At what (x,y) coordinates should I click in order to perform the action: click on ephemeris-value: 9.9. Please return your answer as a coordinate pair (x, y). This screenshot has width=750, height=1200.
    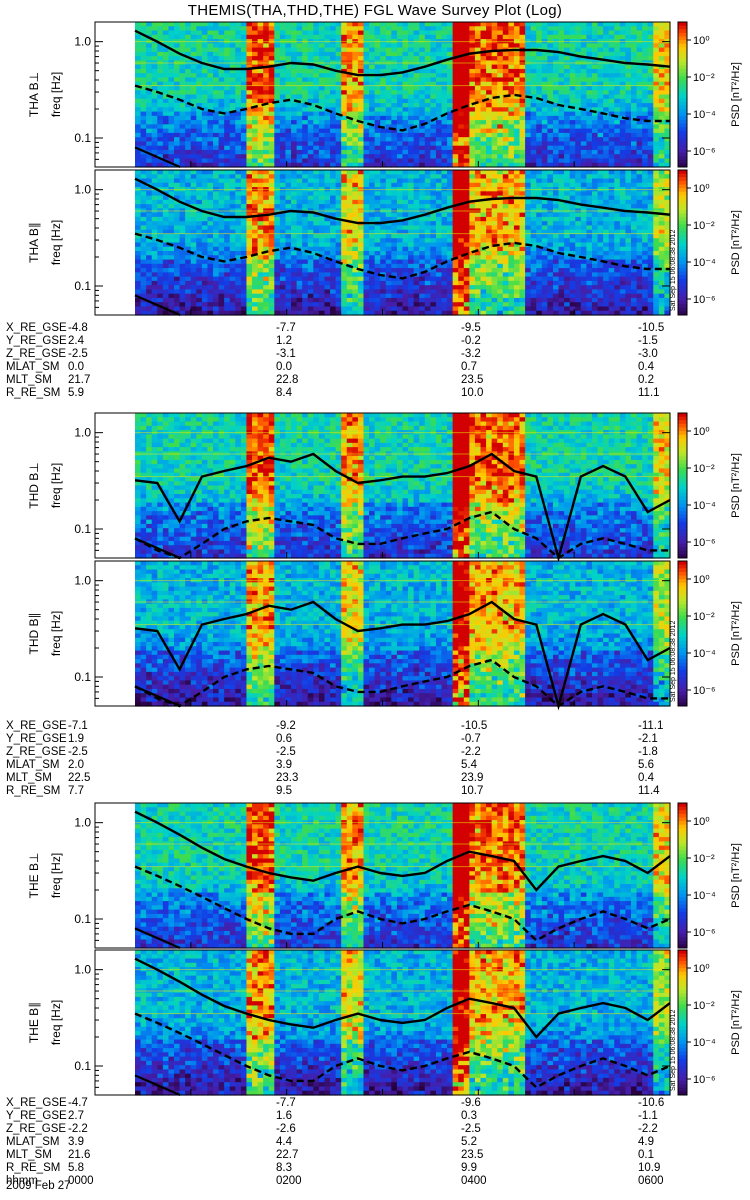
    Looking at the image, I should click on (469, 1168).